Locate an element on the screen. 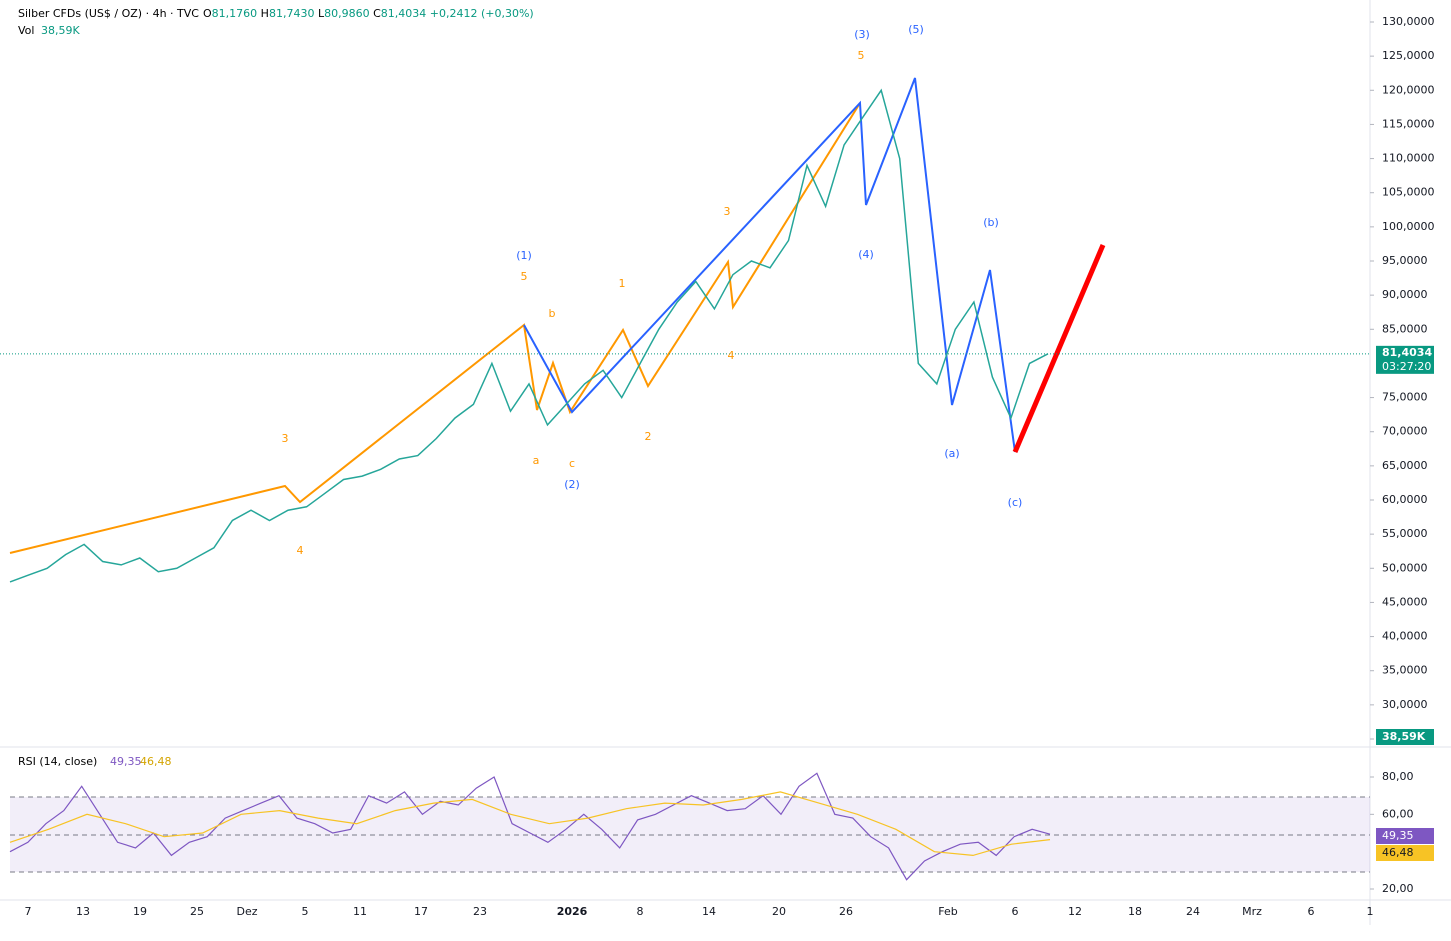 The image size is (1451, 941). wave-label: (1) is located at coordinates (524, 255).